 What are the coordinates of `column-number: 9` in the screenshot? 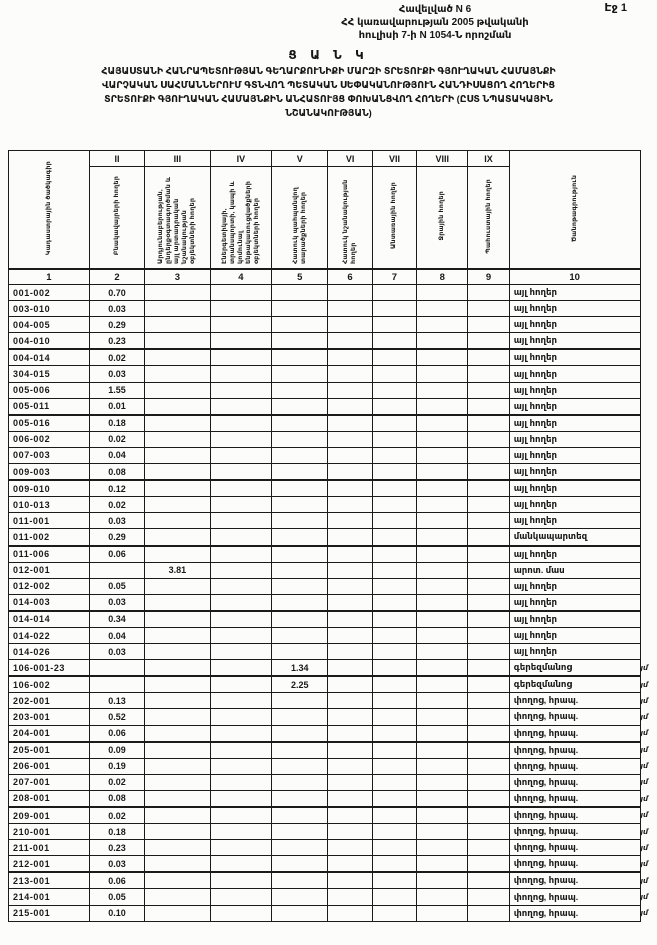 It's located at (488, 276).